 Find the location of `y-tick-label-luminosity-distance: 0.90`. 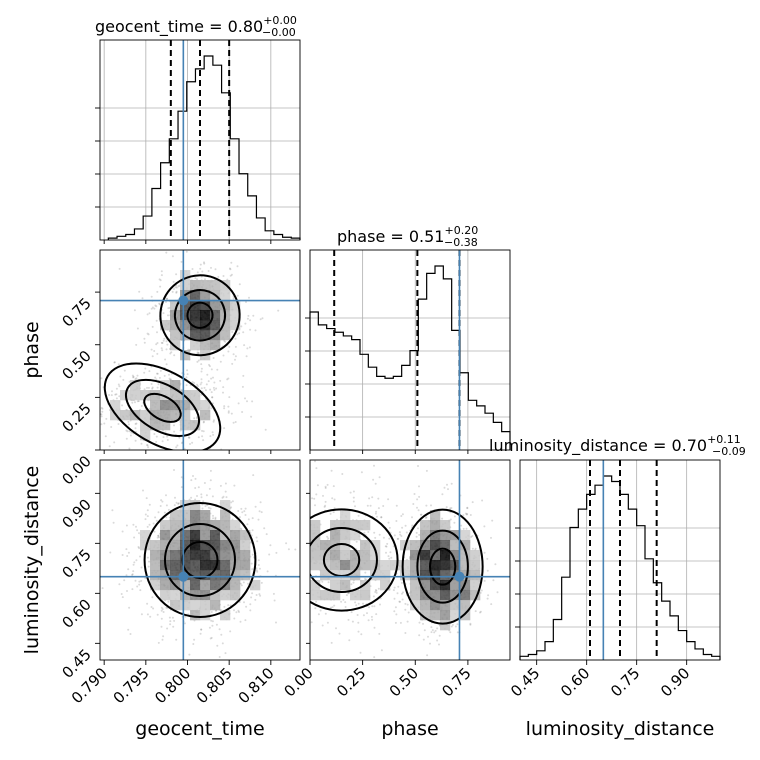

y-tick-label-luminosity-distance: 0.90 is located at coordinates (76, 513).